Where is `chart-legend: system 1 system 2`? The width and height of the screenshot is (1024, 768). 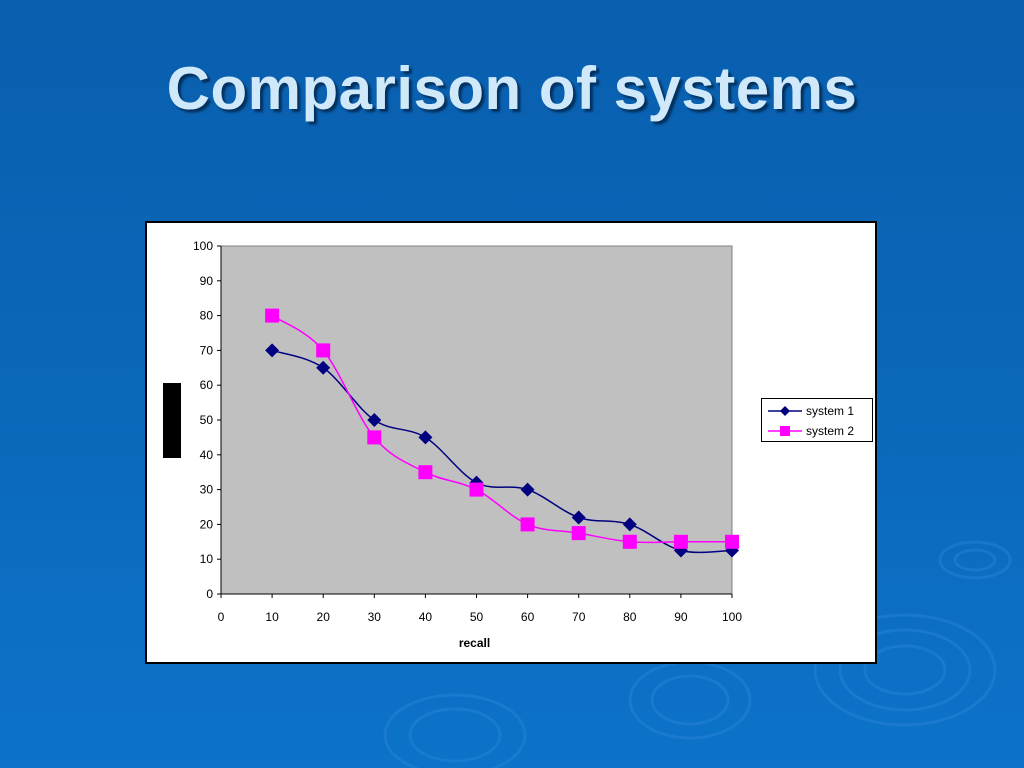 chart-legend: system 1 system 2 is located at coordinates (817, 420).